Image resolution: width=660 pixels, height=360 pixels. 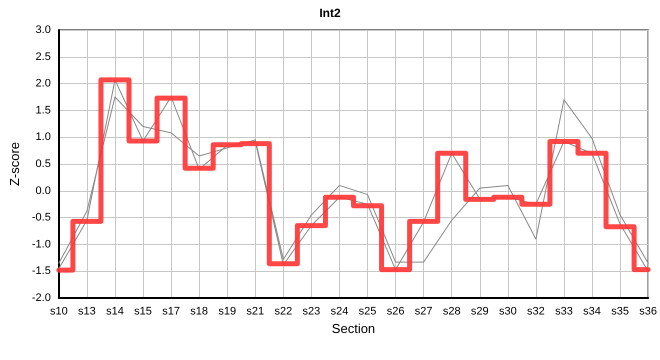 What do you see at coordinates (592, 312) in the screenshot?
I see `x-tick-label: s34` at bounding box center [592, 312].